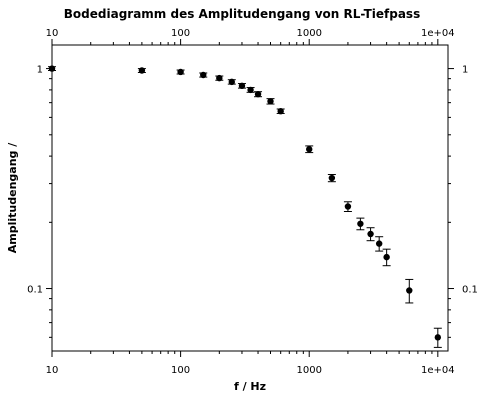 Image resolution: width=484 pixels, height=403 pixels. I want to click on x-tick-label: 10, so click(52, 370).